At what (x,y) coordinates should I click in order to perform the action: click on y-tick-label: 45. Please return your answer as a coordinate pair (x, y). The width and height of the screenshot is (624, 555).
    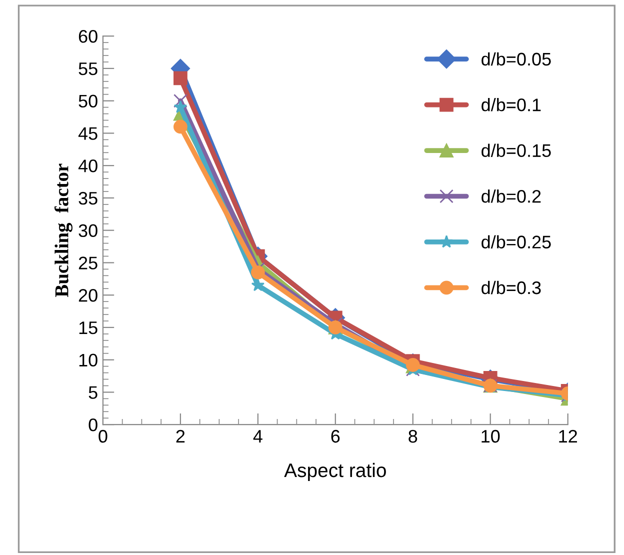
    Looking at the image, I should click on (88, 133).